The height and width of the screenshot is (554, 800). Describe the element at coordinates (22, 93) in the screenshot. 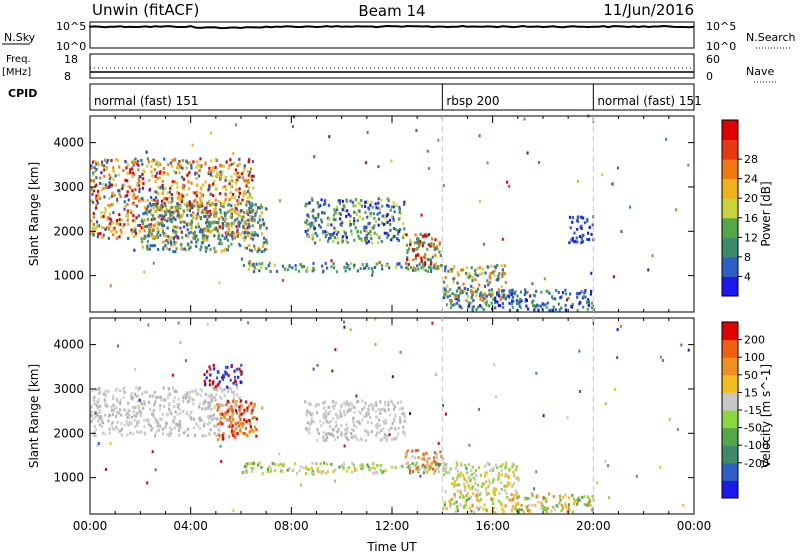

I see `cpid-label: CPID` at that location.